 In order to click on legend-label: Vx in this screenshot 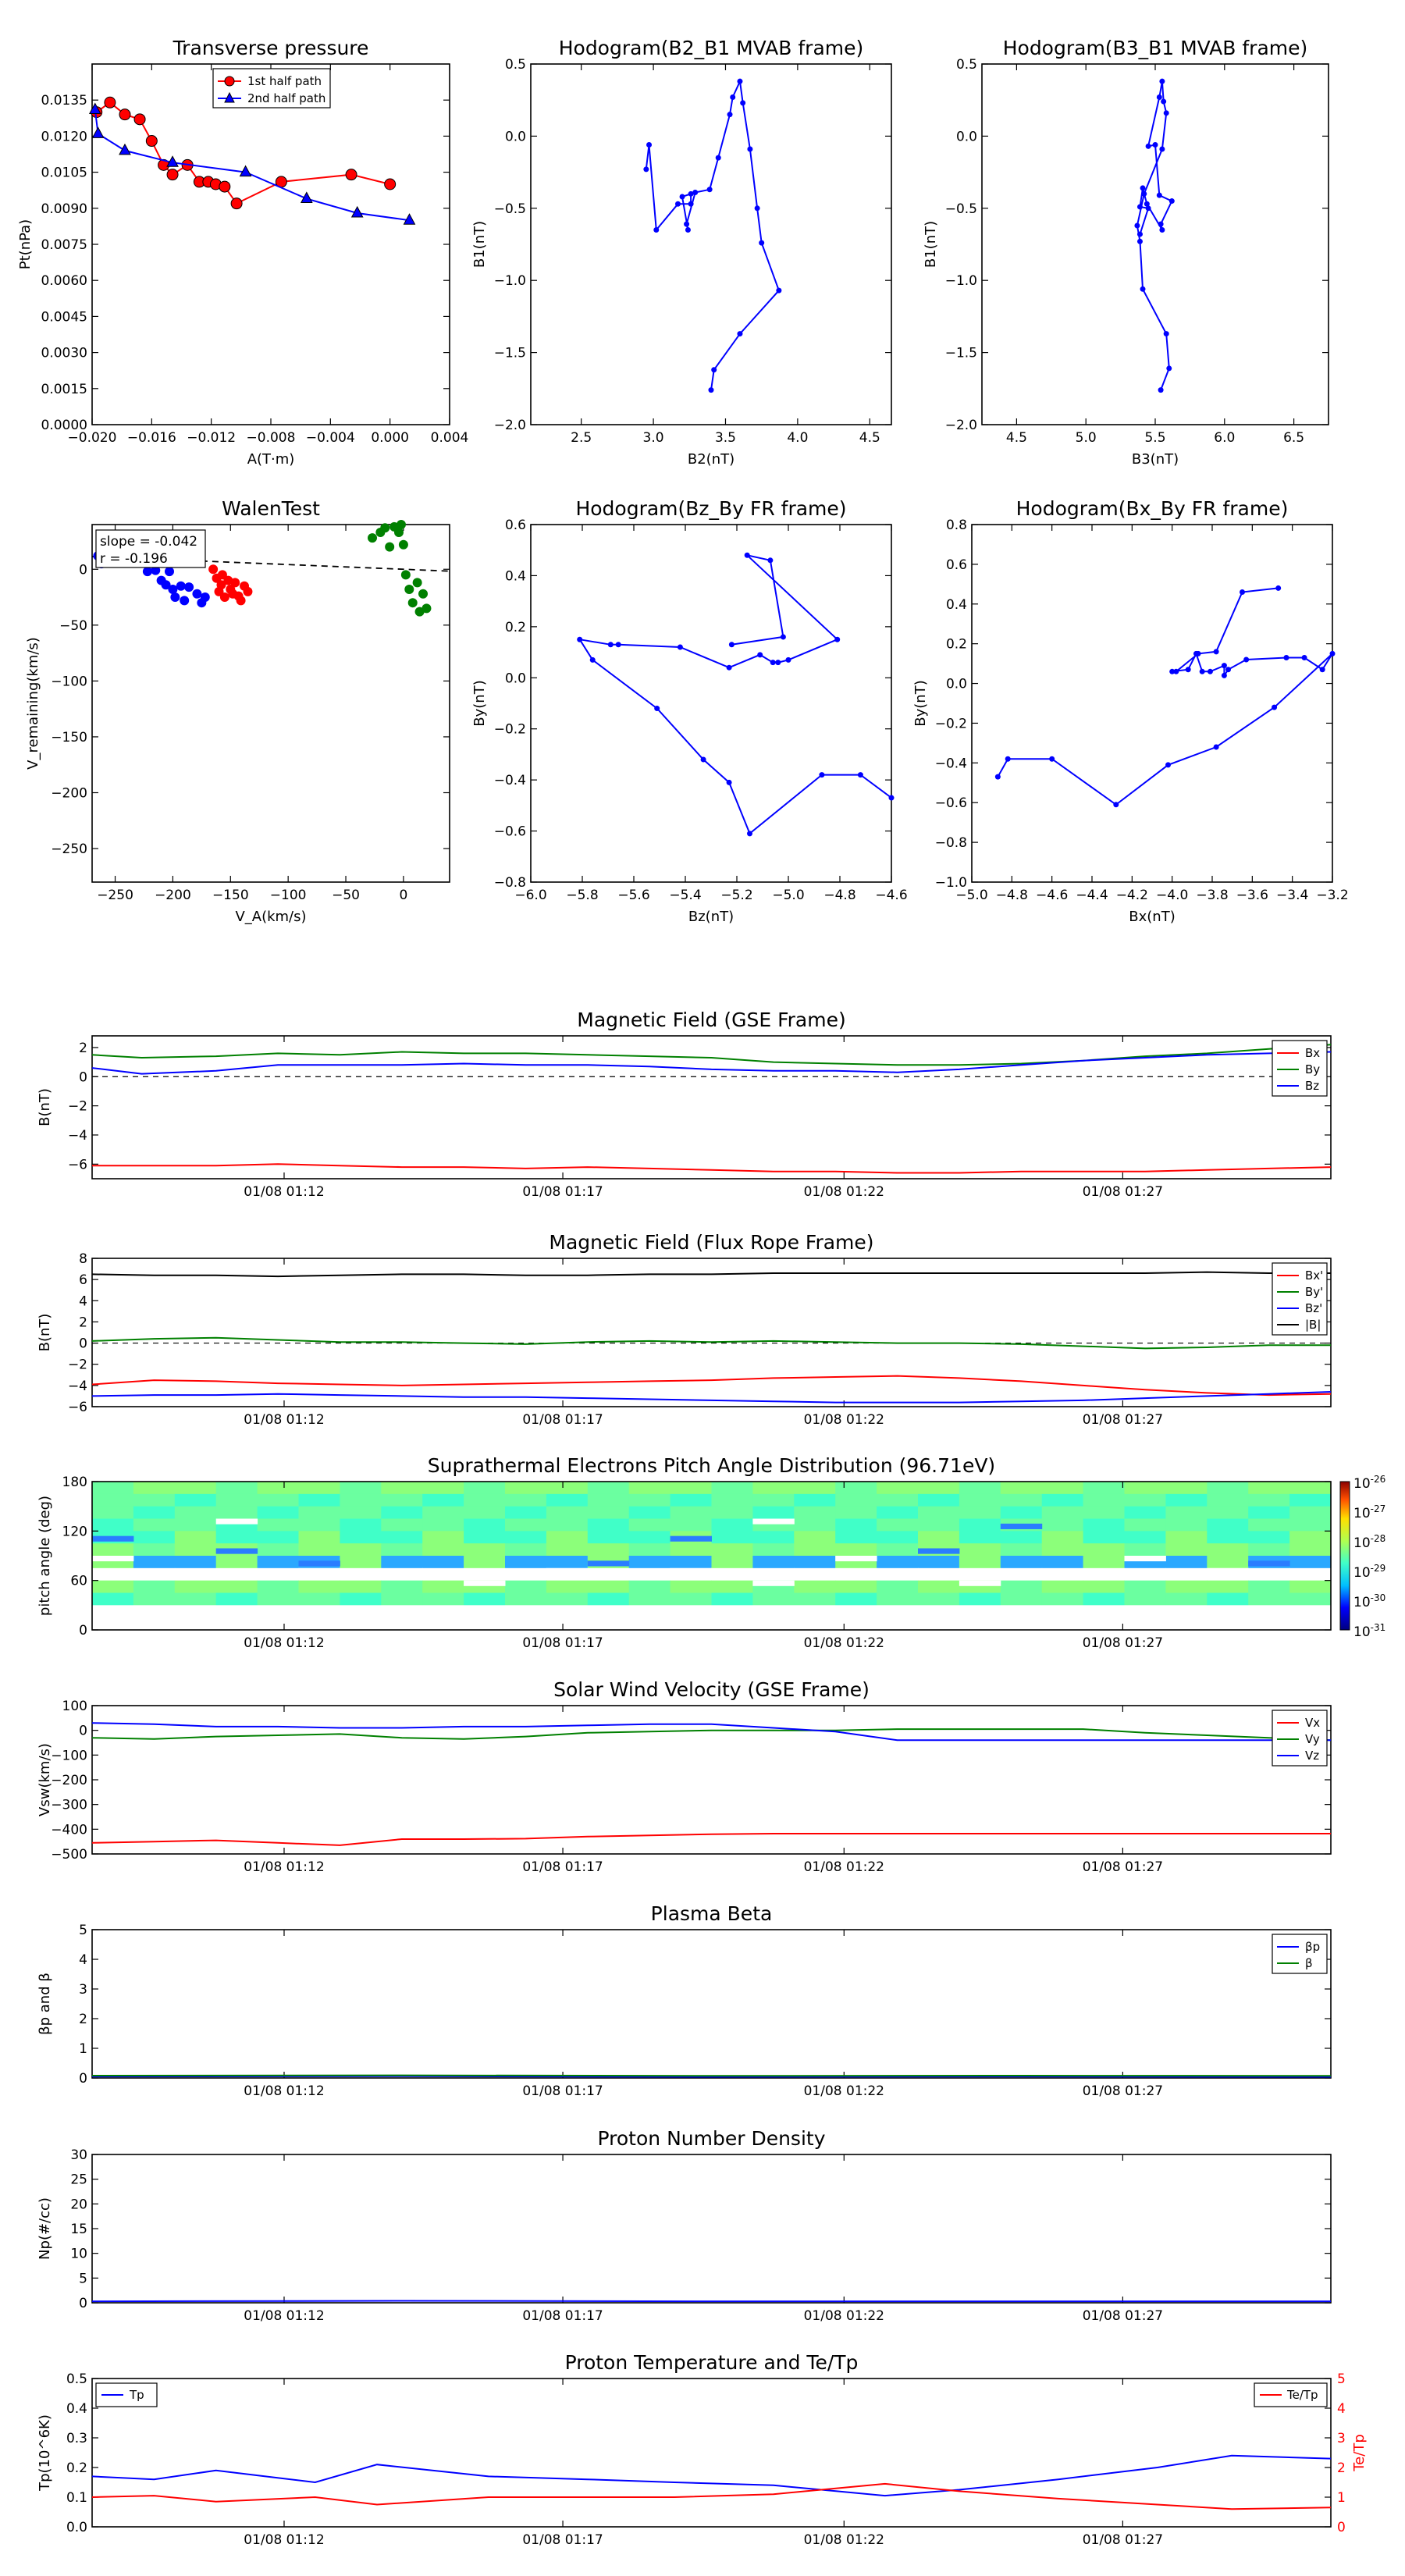, I will do `click(1312, 1723)`.